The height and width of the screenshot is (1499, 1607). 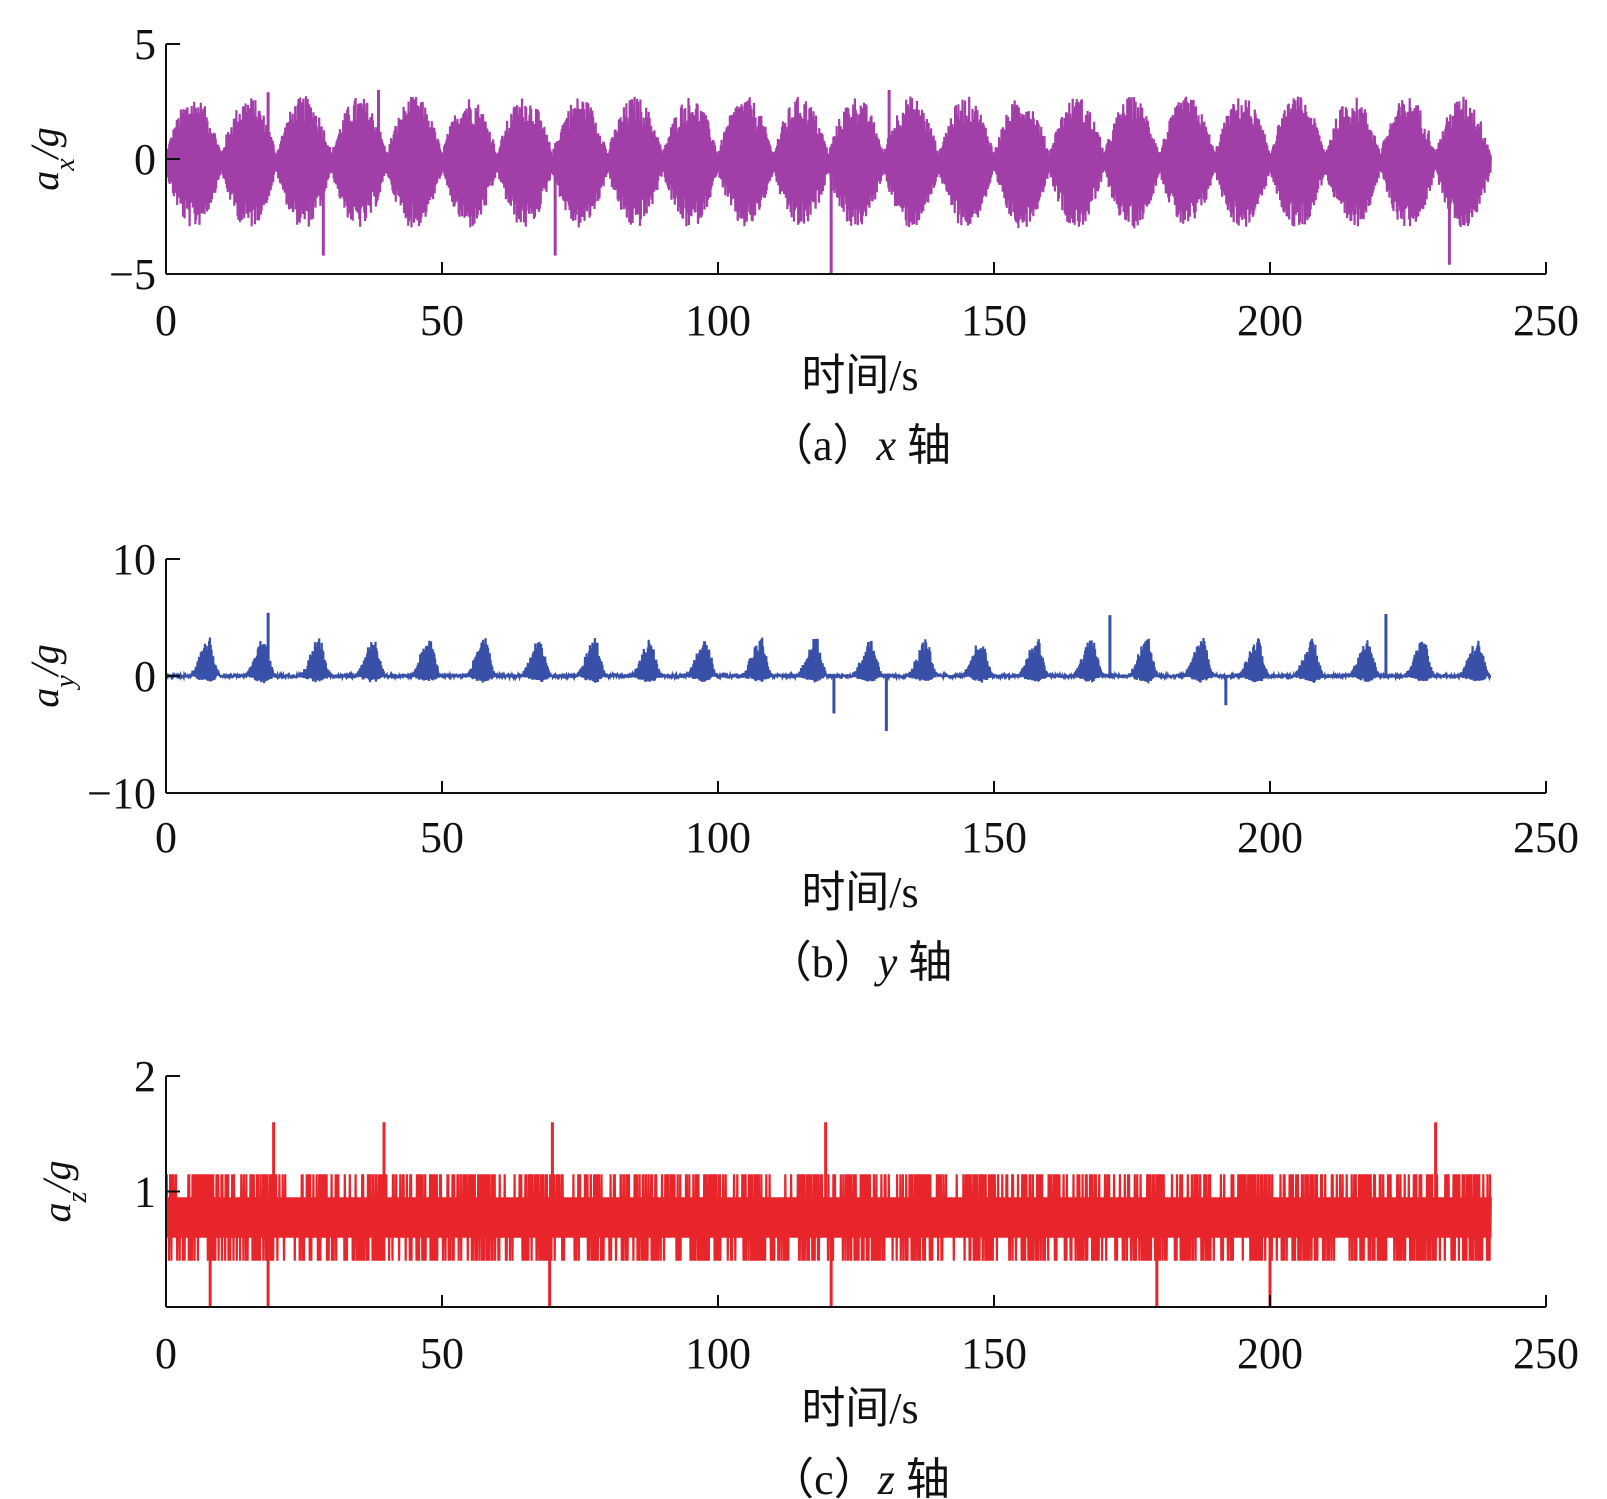 What do you see at coordinates (51, 159) in the screenshot?
I see `y-axis-label: ax/g` at bounding box center [51, 159].